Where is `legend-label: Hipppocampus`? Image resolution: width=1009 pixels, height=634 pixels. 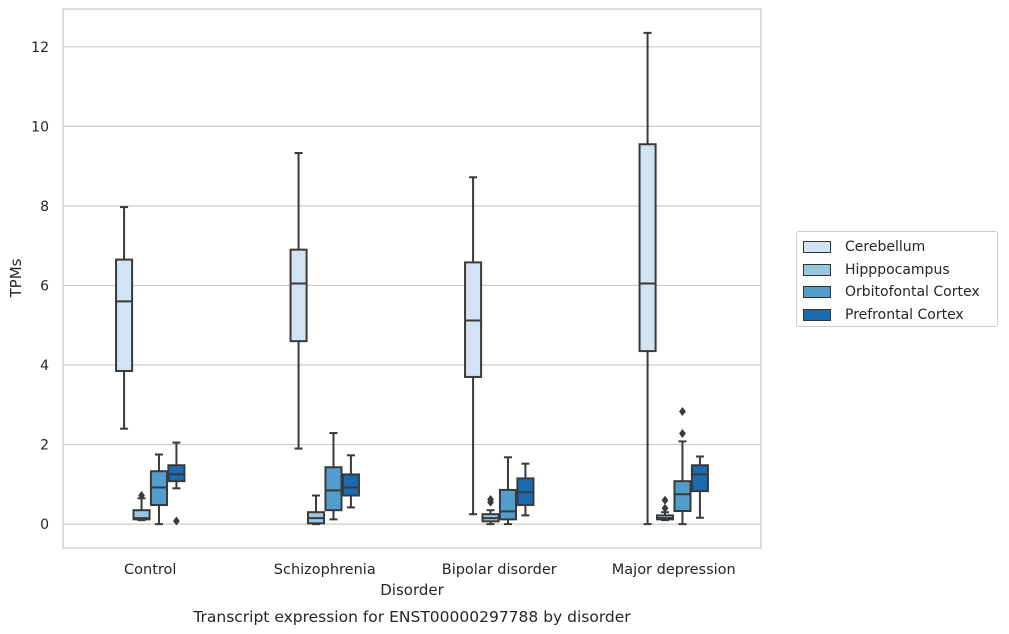
legend-label: Hipppocampus is located at coordinates (897, 269).